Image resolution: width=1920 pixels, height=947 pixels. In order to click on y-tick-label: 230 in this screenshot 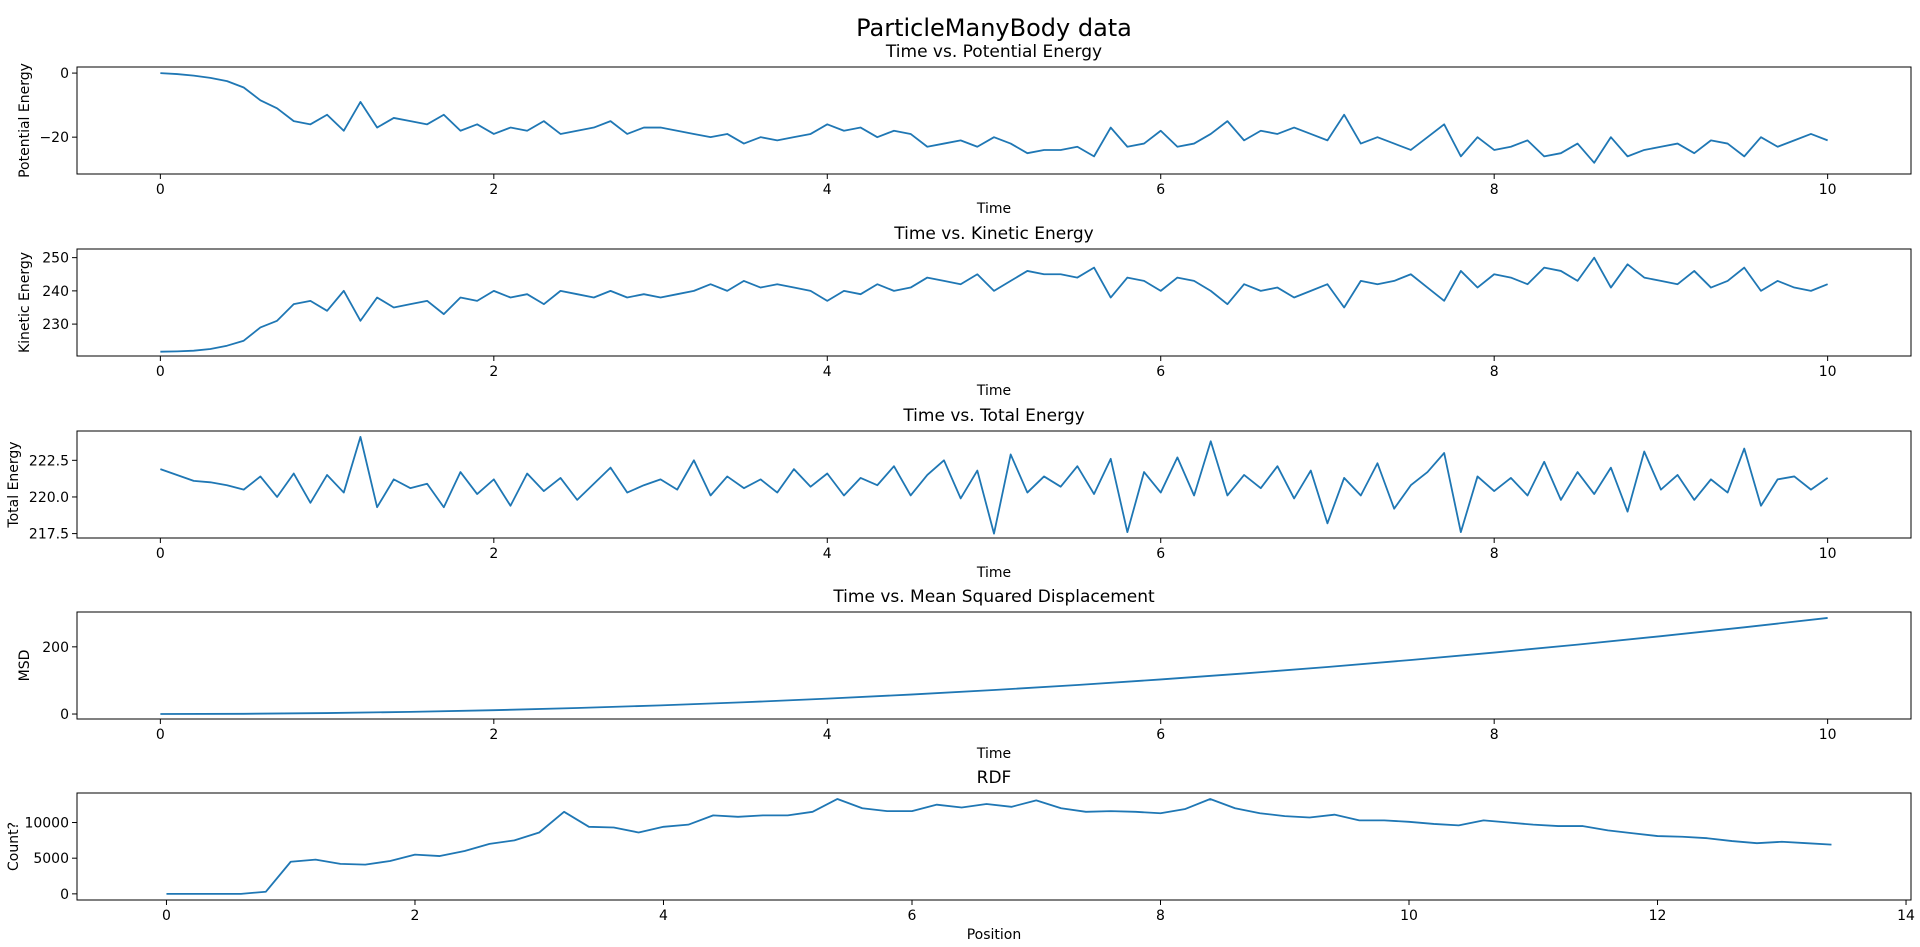, I will do `click(55, 325)`.